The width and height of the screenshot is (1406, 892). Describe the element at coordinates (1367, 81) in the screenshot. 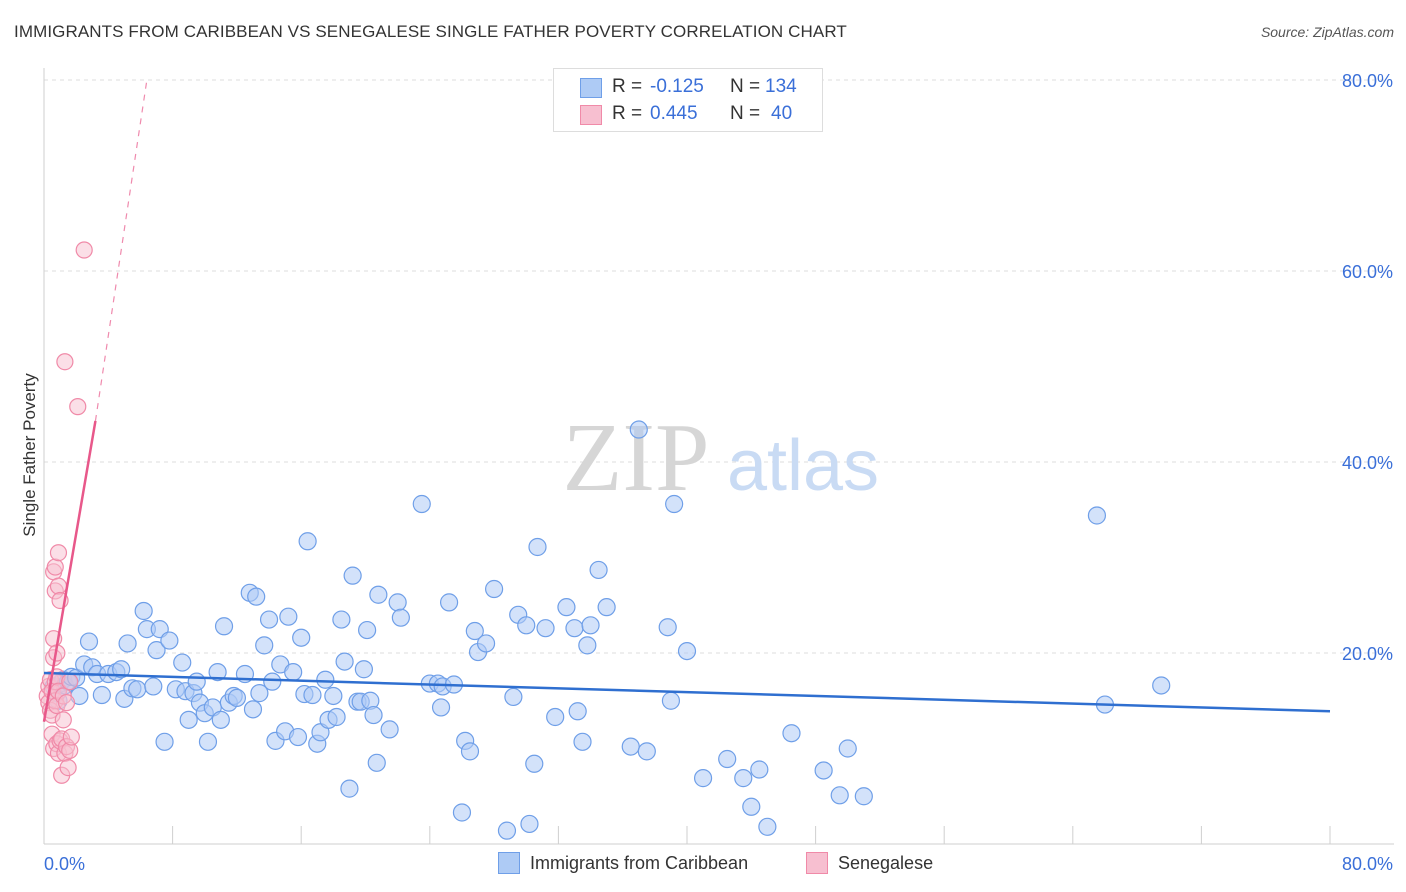

I see `y-tick-label: 80.0%` at that location.